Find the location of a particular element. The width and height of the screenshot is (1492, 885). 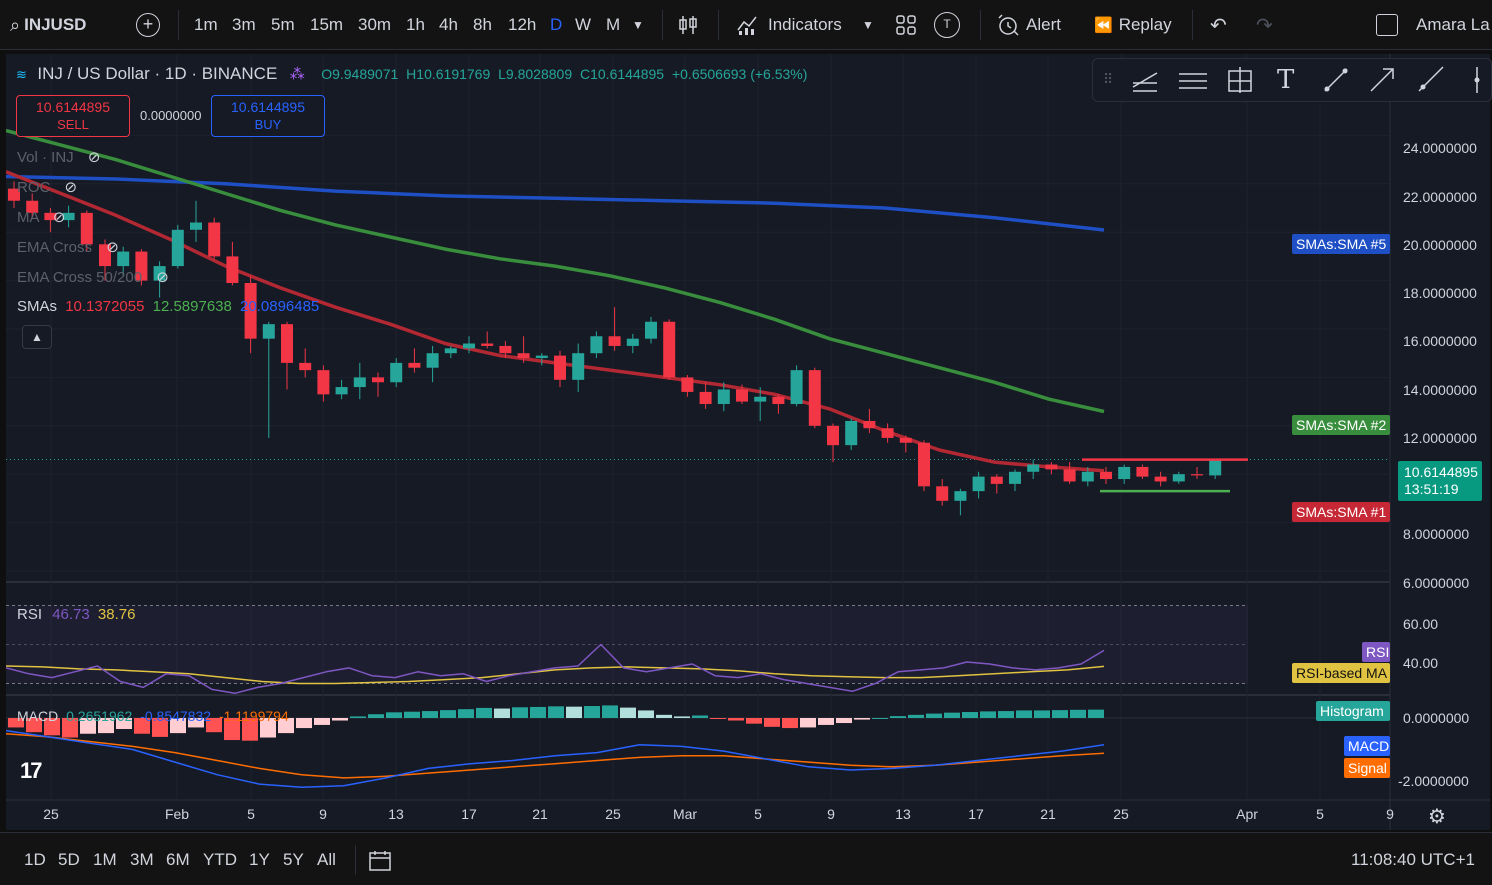

drawing-toolbar: ⠿ T is located at coordinates (1292, 80).